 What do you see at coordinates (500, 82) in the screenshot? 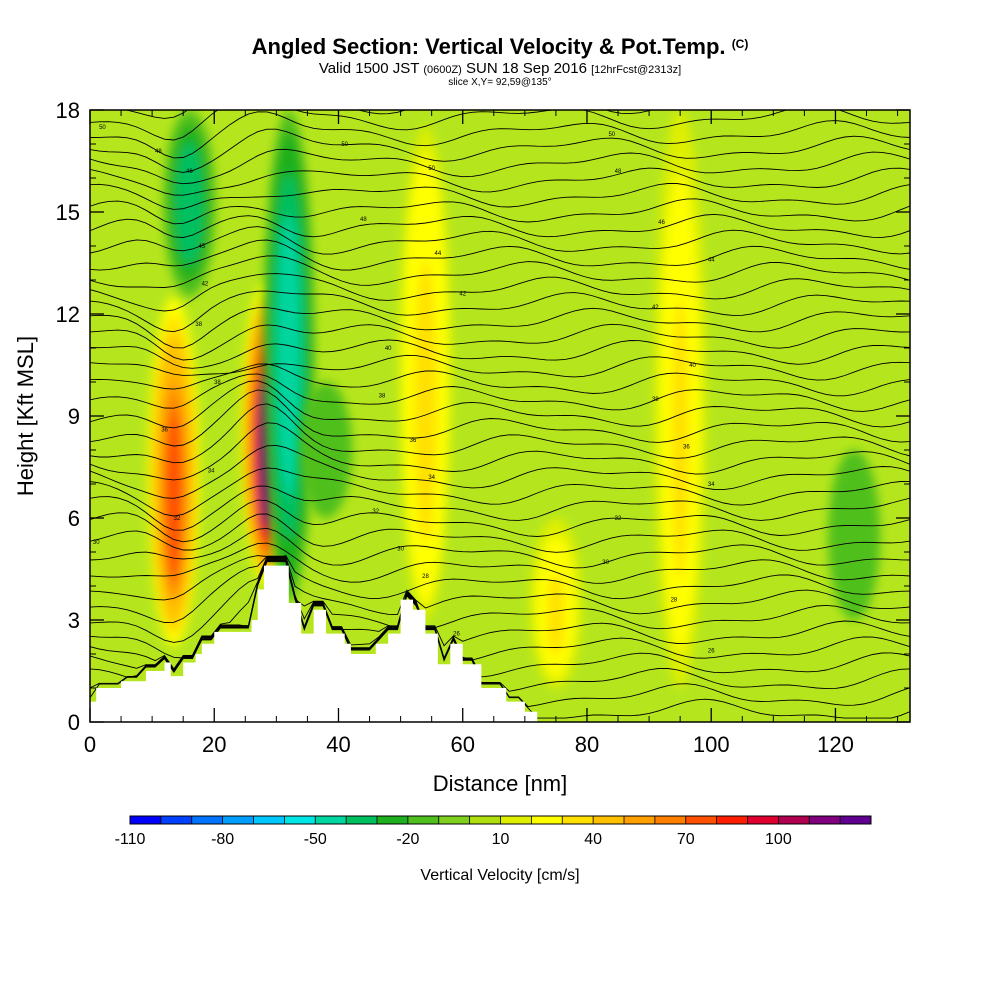
I see `slice-info: slice X,Y= 92,59@135°` at bounding box center [500, 82].